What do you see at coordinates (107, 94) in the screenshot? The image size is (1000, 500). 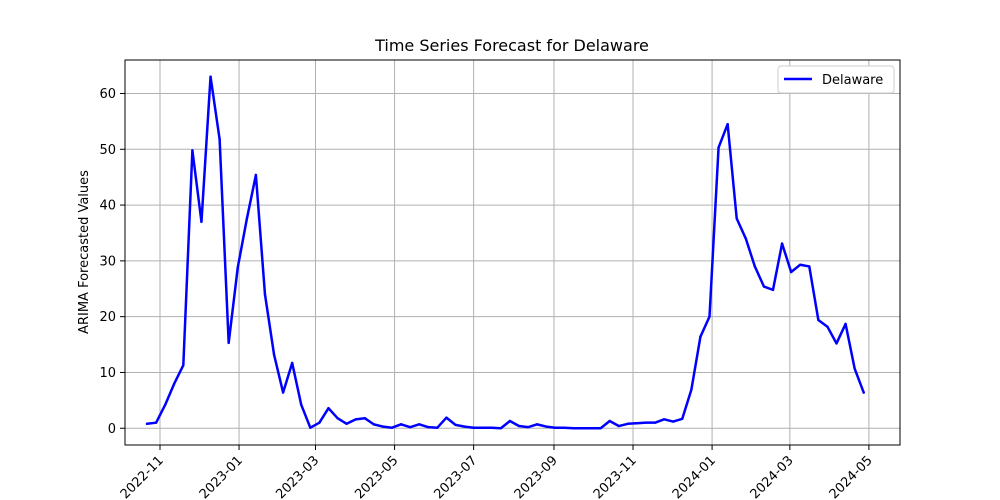 I see `y-tick-label: 60` at bounding box center [107, 94].